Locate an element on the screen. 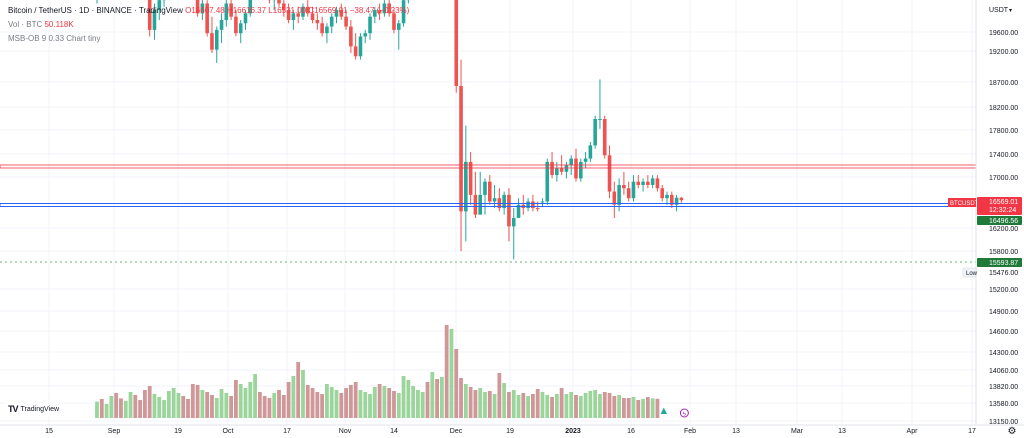 The height and width of the screenshot is (438, 1024). low-note-text: Low is located at coordinates (972, 274).